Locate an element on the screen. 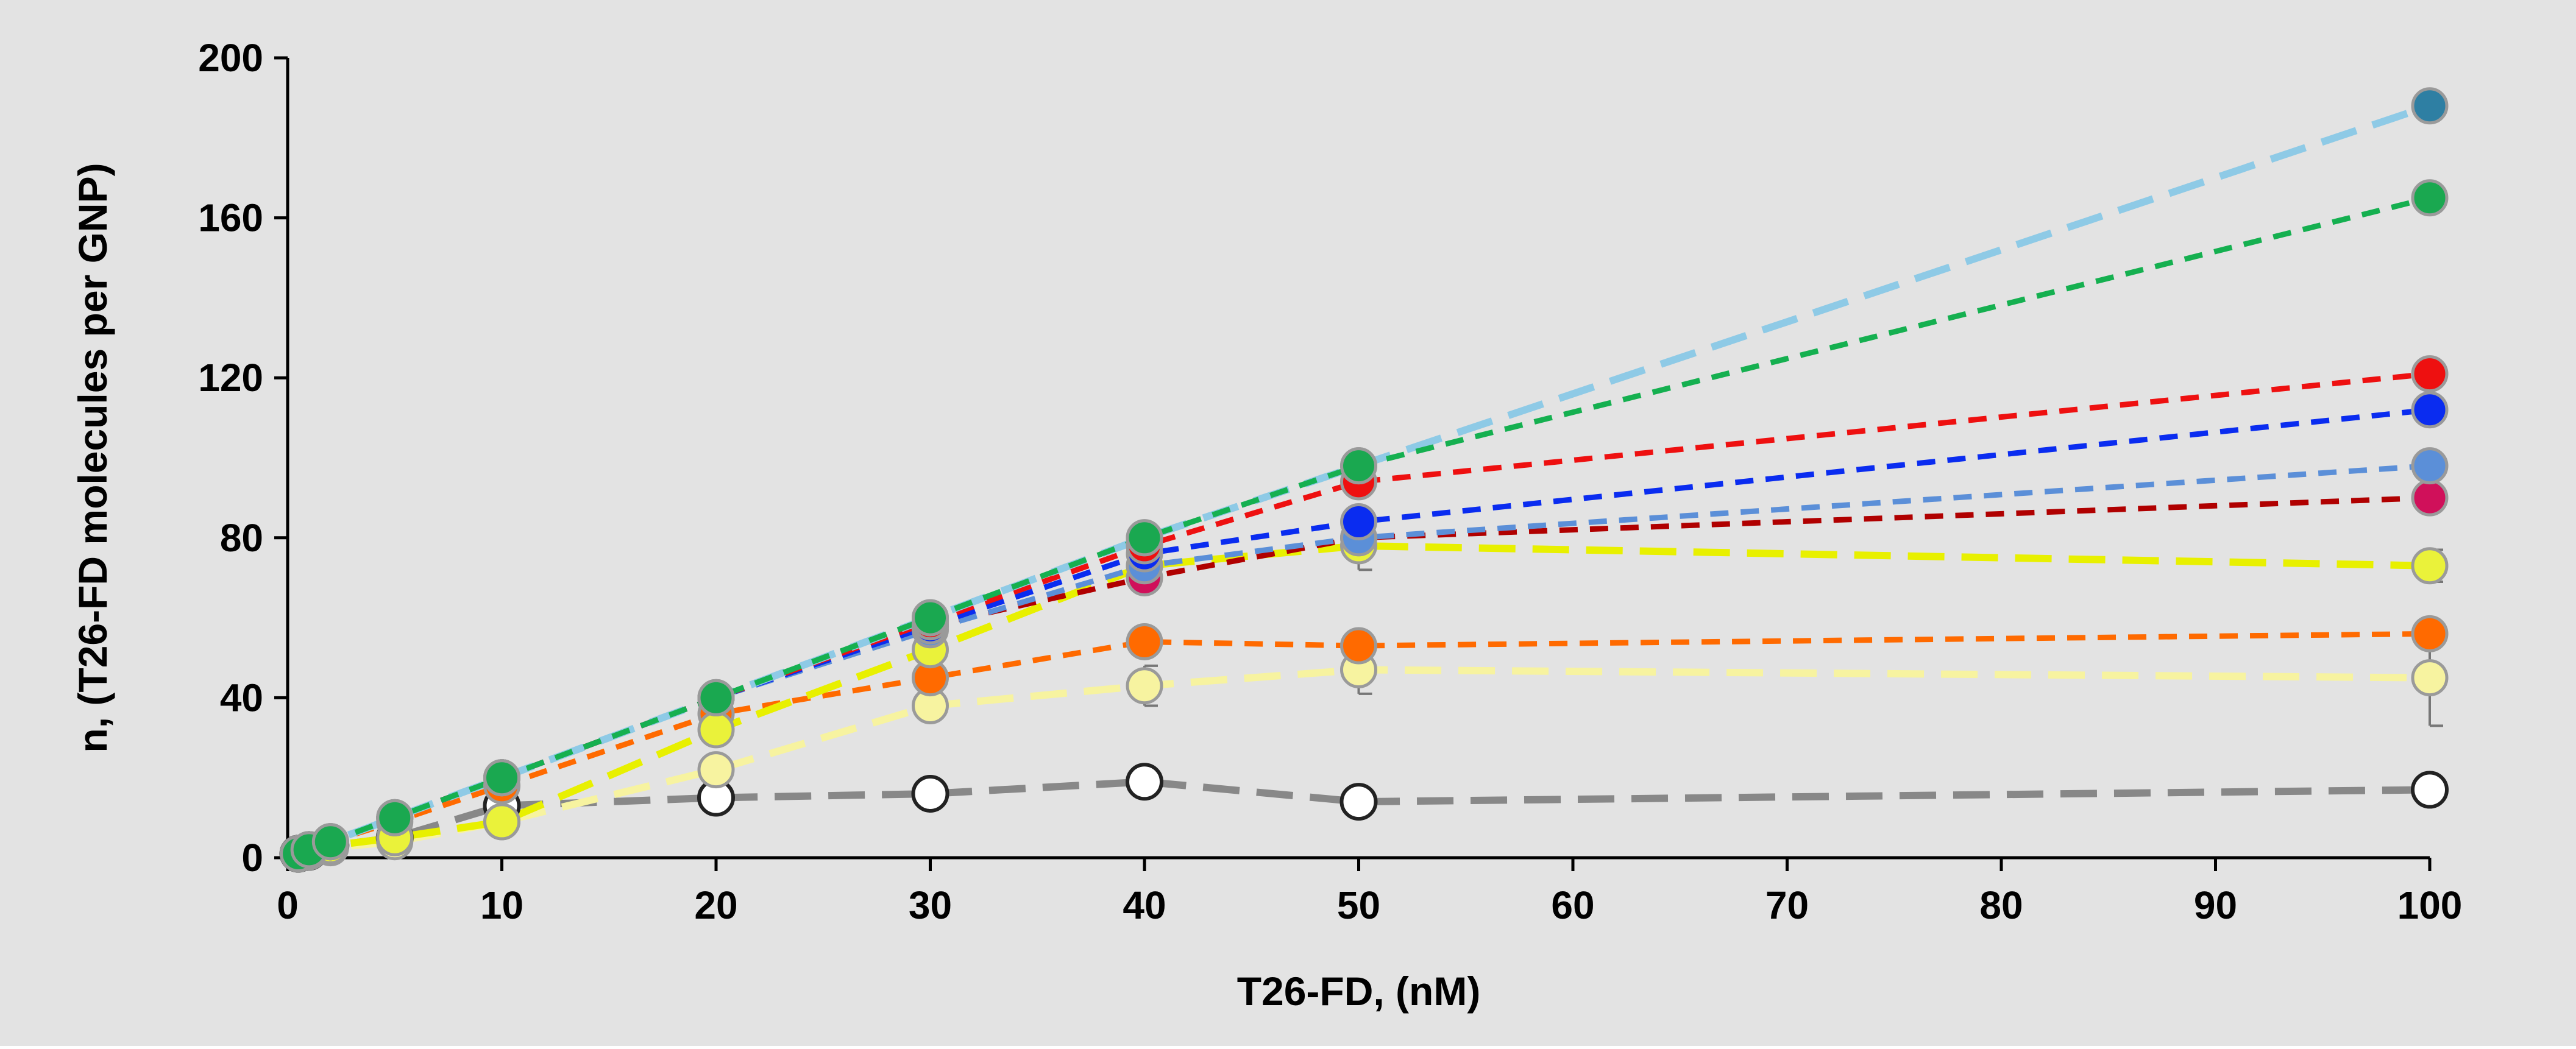  x-tick-label: 10 is located at coordinates (502, 905).